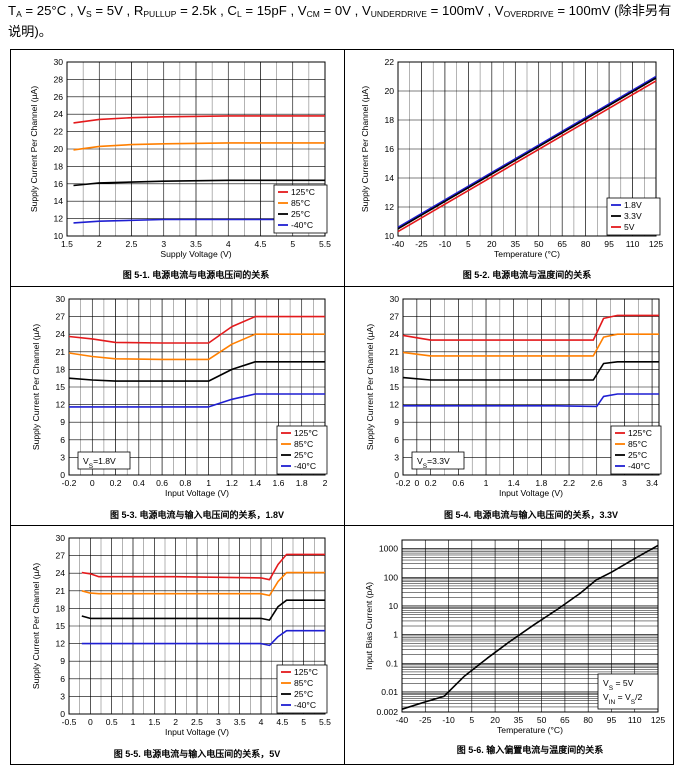 This screenshot has width=681, height=771. Describe the element at coordinates (58, 184) in the screenshot. I see `y-tick-label: 16` at that location.